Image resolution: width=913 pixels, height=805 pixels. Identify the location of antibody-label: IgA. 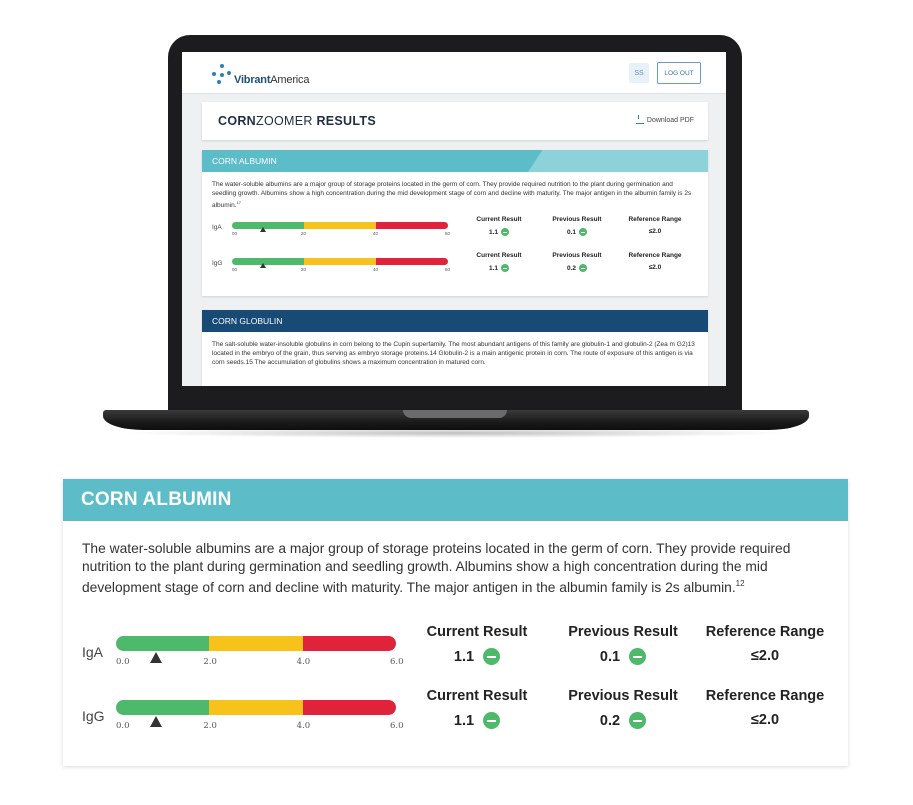
(217, 228).